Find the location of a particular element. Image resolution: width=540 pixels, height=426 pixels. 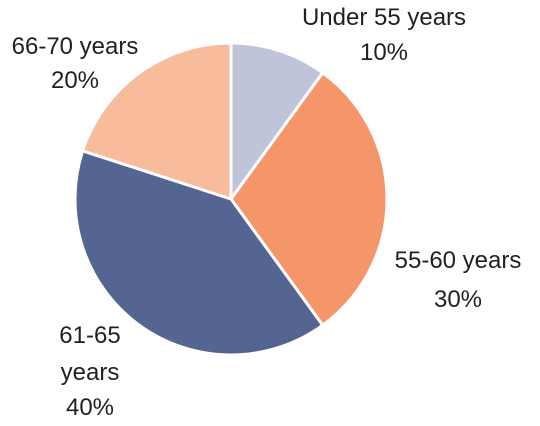

slice-category-text: years is located at coordinates (90, 372).